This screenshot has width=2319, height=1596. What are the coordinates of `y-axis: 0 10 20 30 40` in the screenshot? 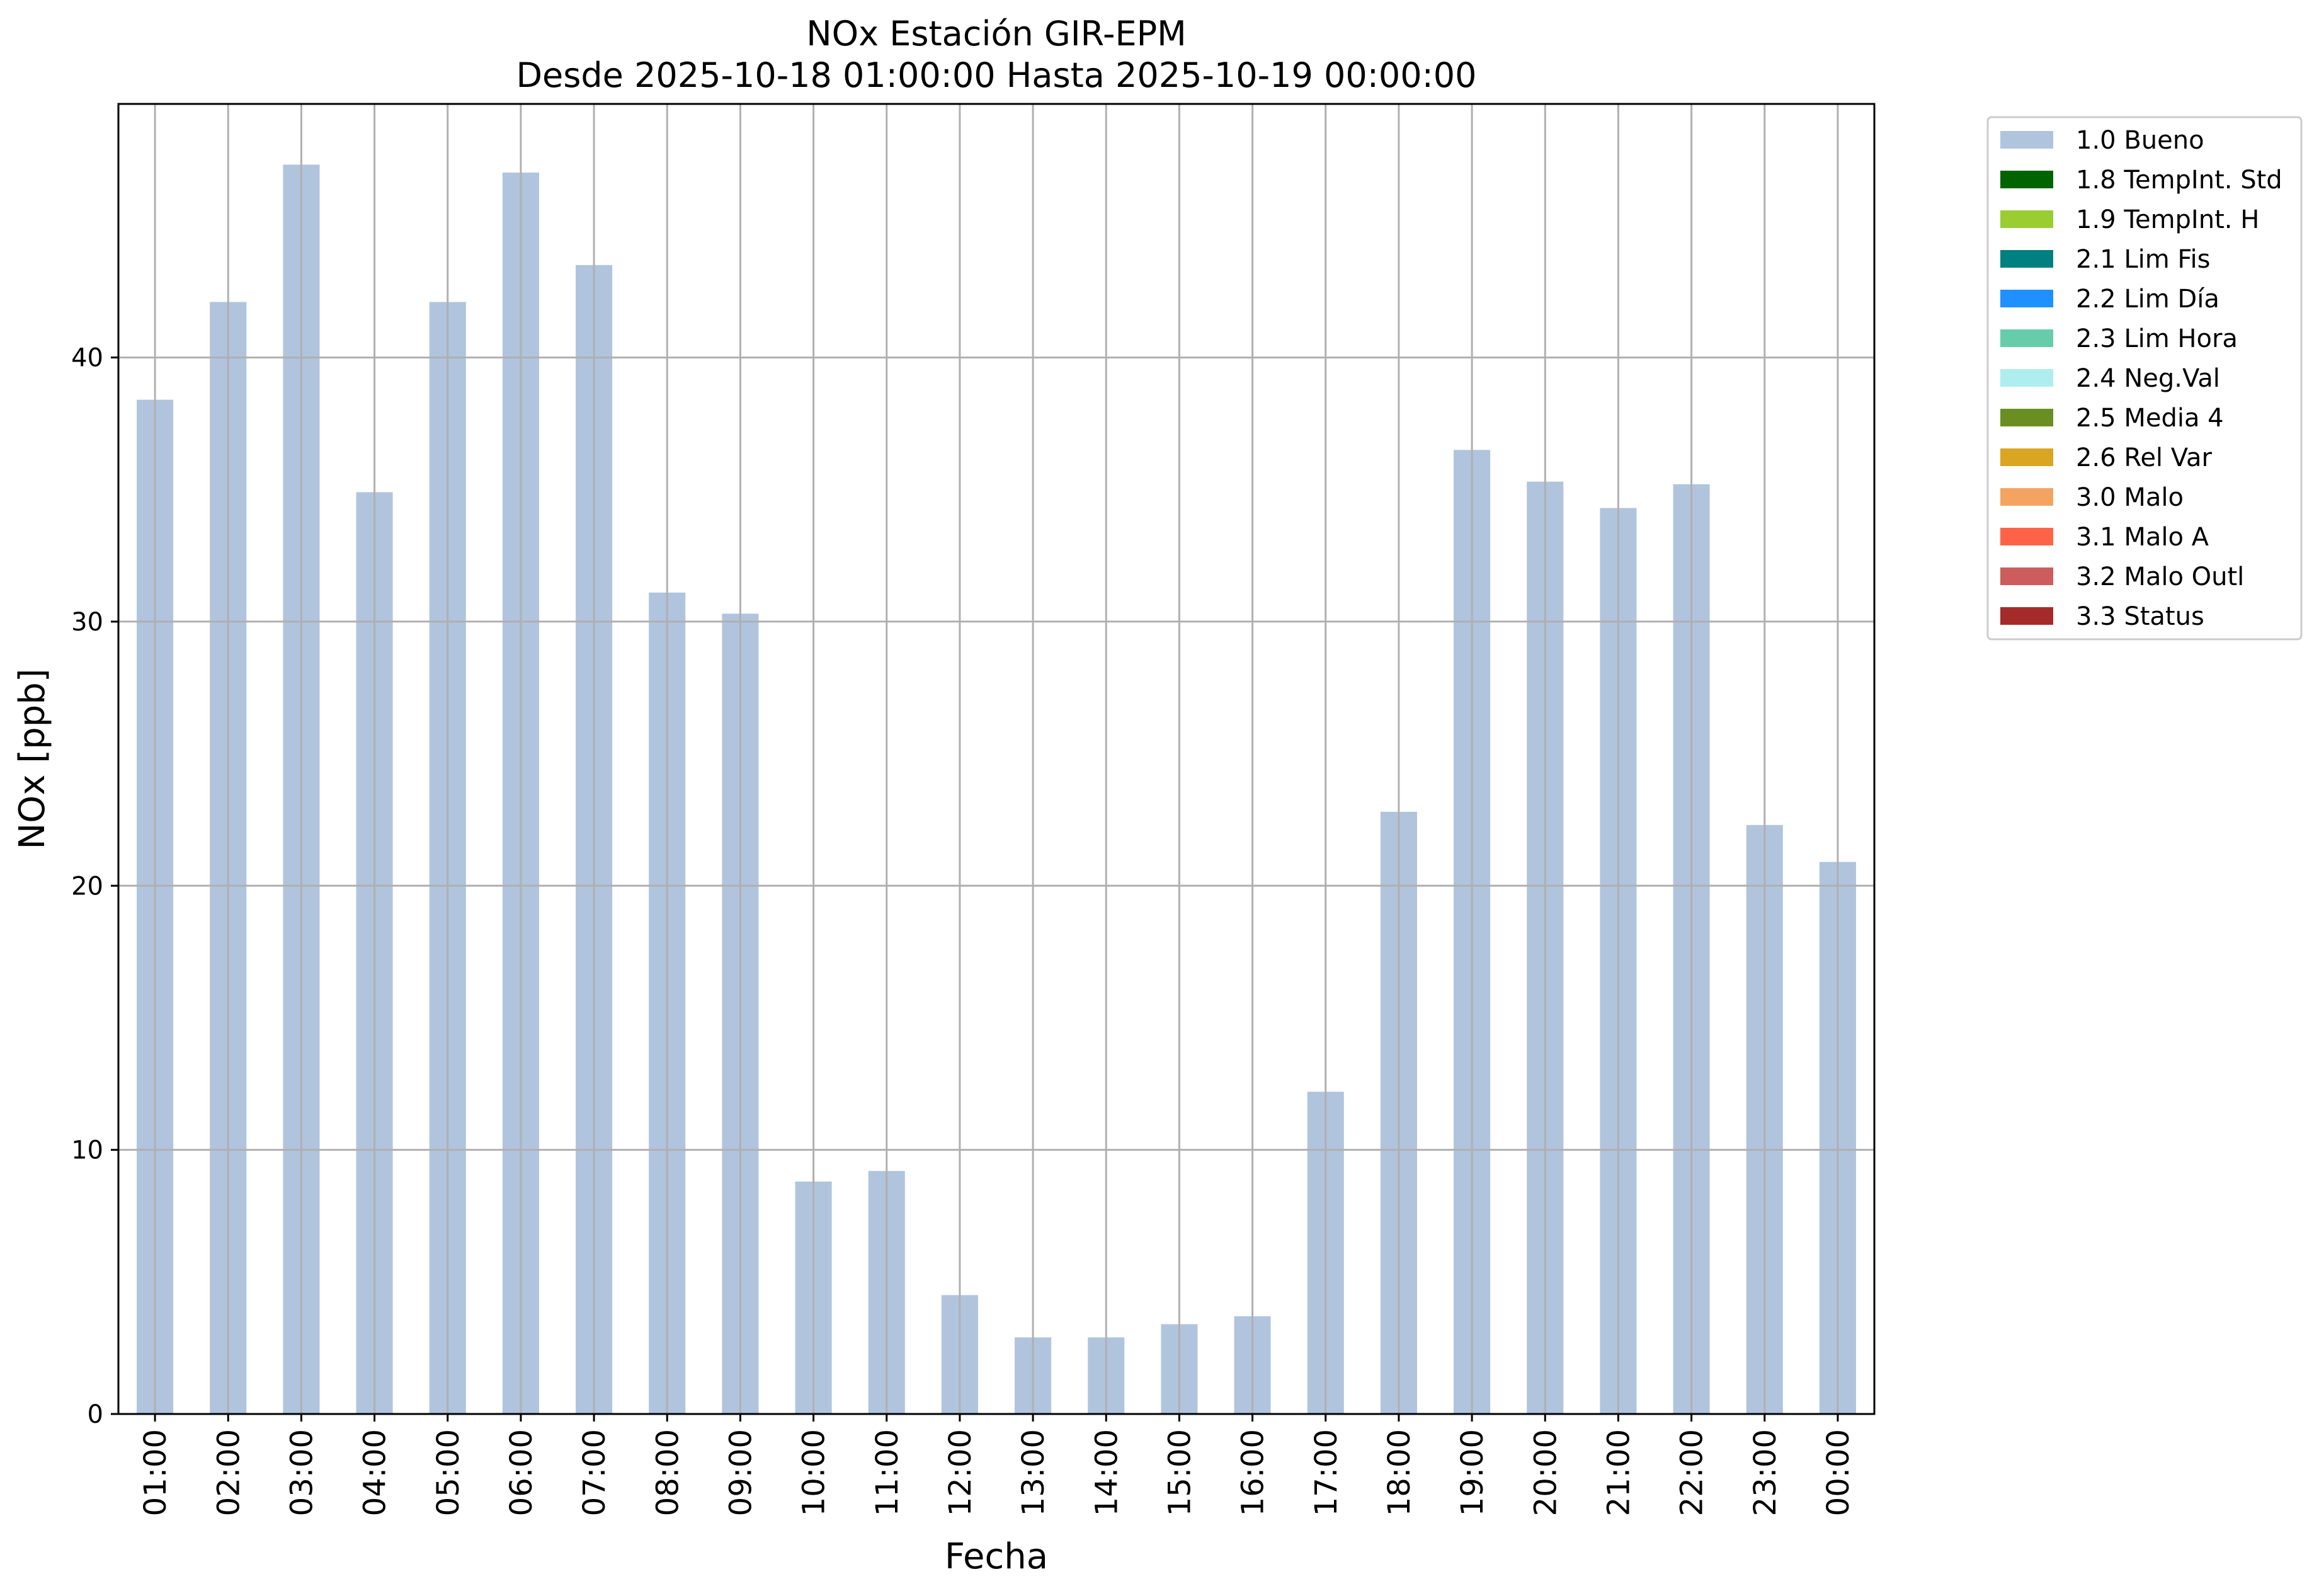 It's located at (94, 886).